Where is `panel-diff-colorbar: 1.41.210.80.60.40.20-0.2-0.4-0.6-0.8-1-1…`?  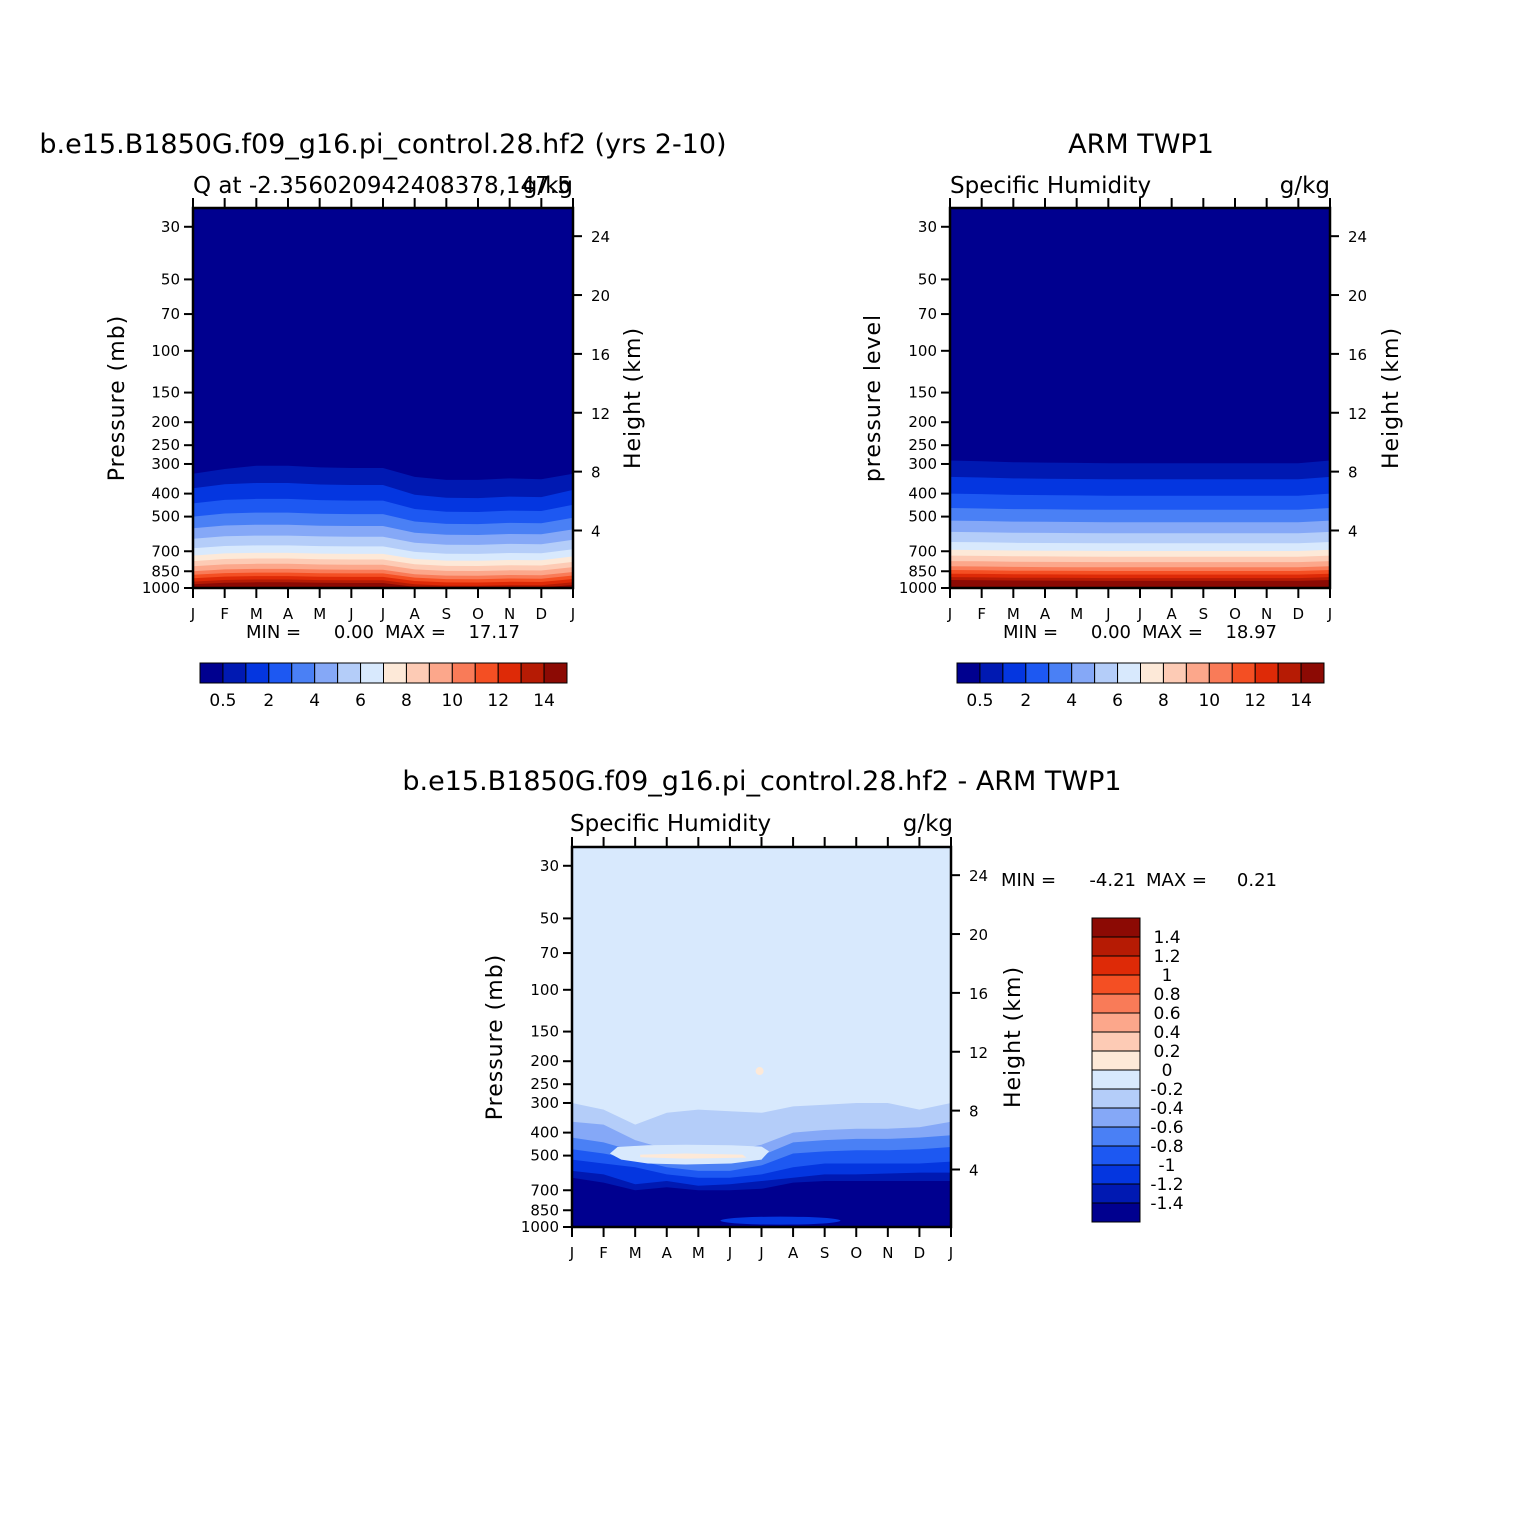 panel-diff-colorbar: 1.41.210.80.60.40.20-0.2-0.4-0.6-0.8-1-1… is located at coordinates (1137, 1070).